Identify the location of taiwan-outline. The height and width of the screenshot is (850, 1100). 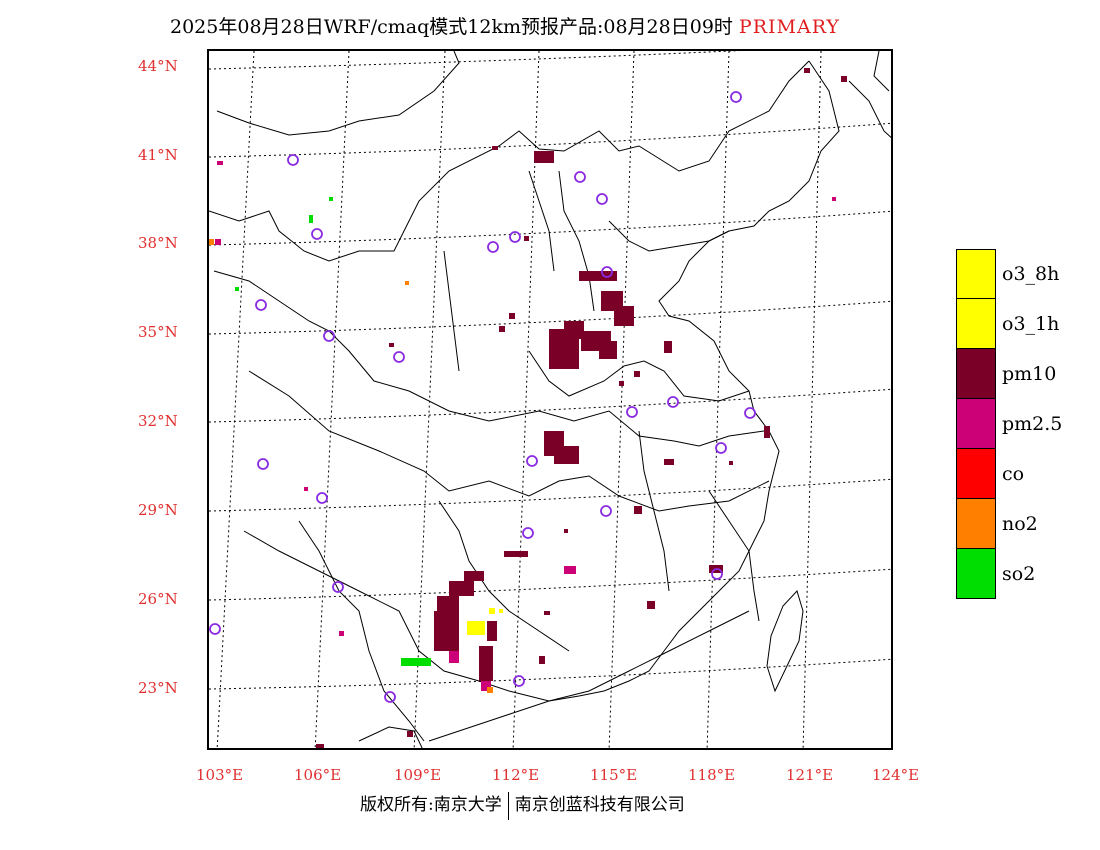
(785, 641).